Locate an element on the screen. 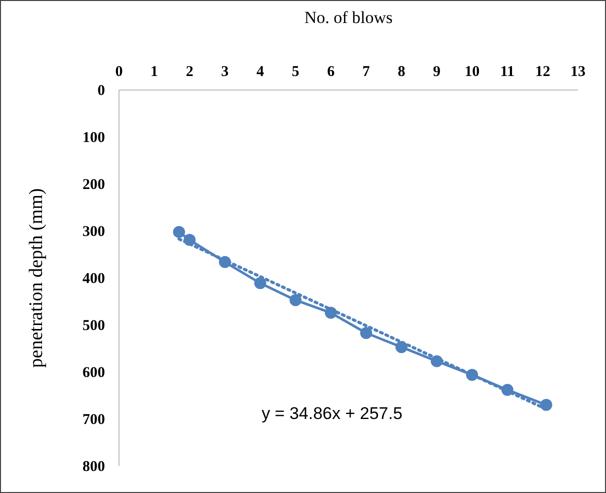  annotation: y = 34.86x + 257.5 is located at coordinates (332, 413).